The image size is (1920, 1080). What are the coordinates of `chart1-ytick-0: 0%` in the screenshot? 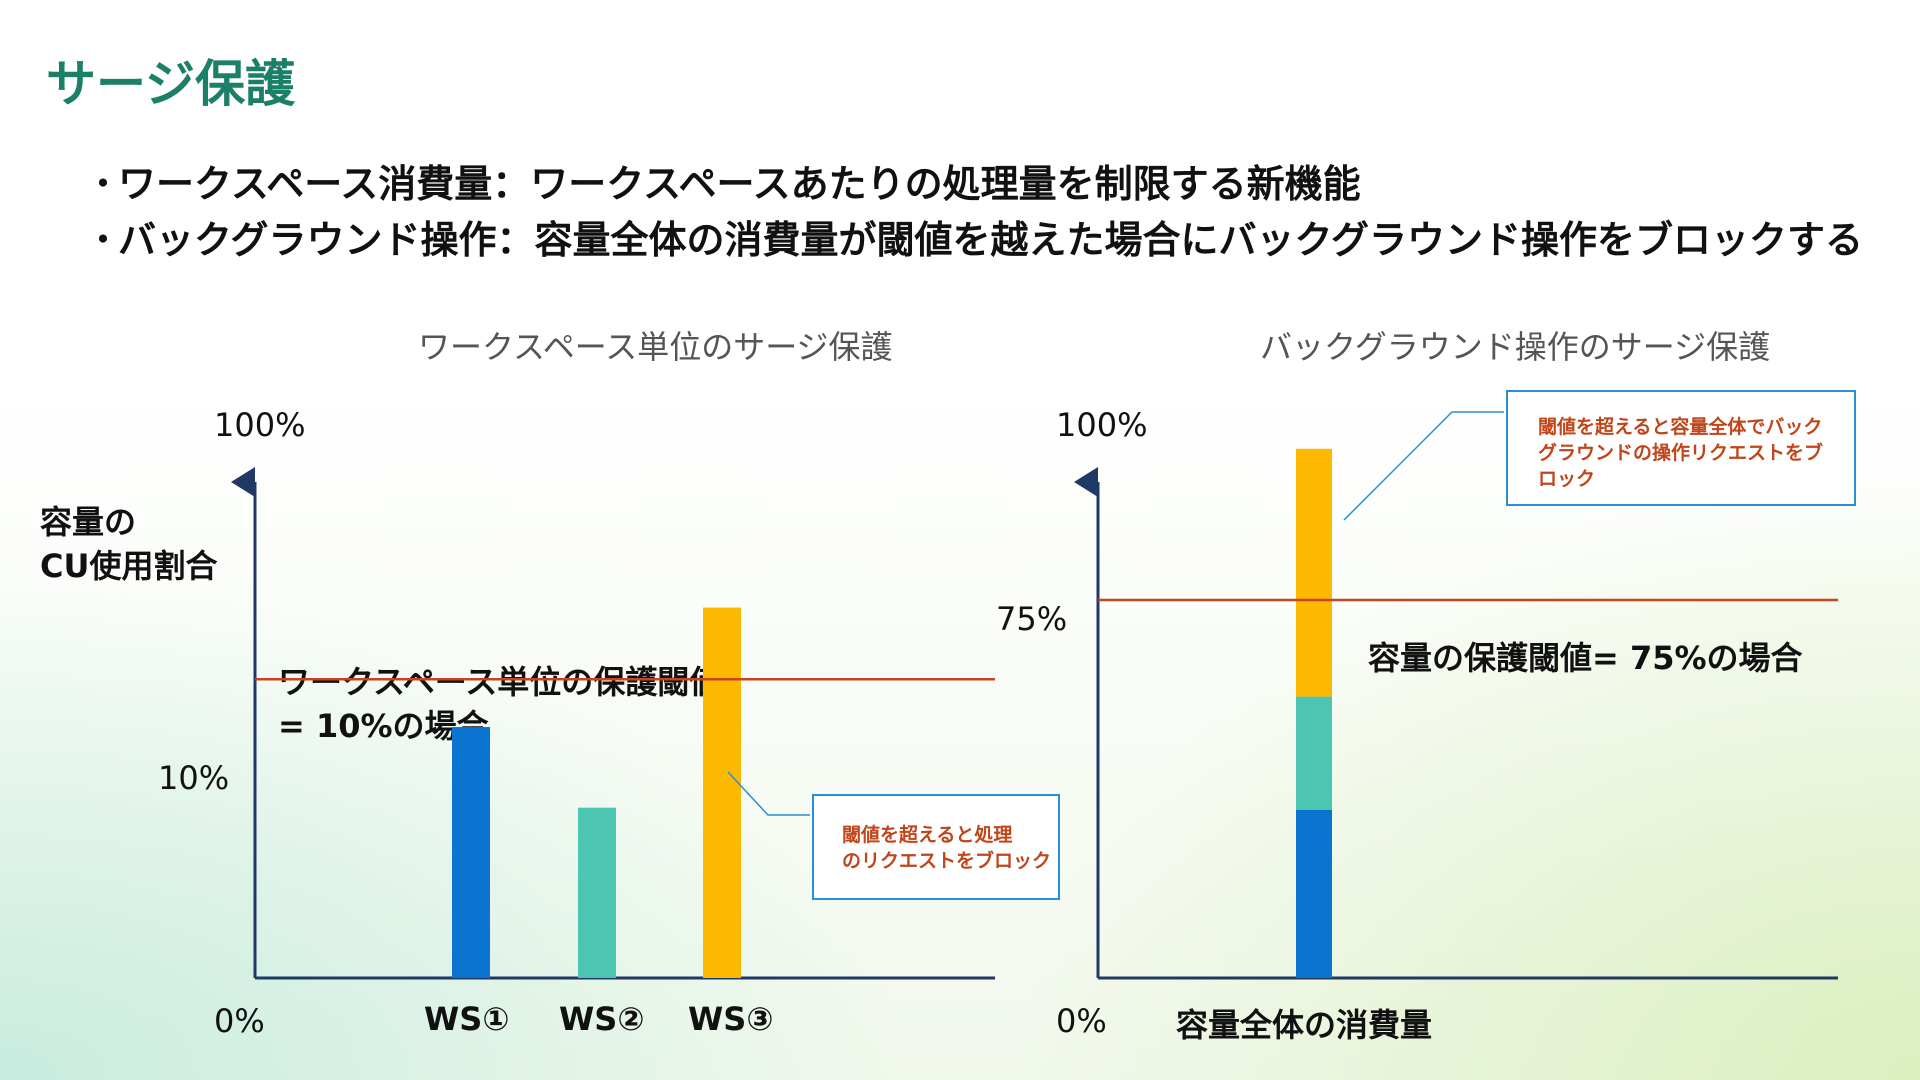 It's located at (239, 1021).